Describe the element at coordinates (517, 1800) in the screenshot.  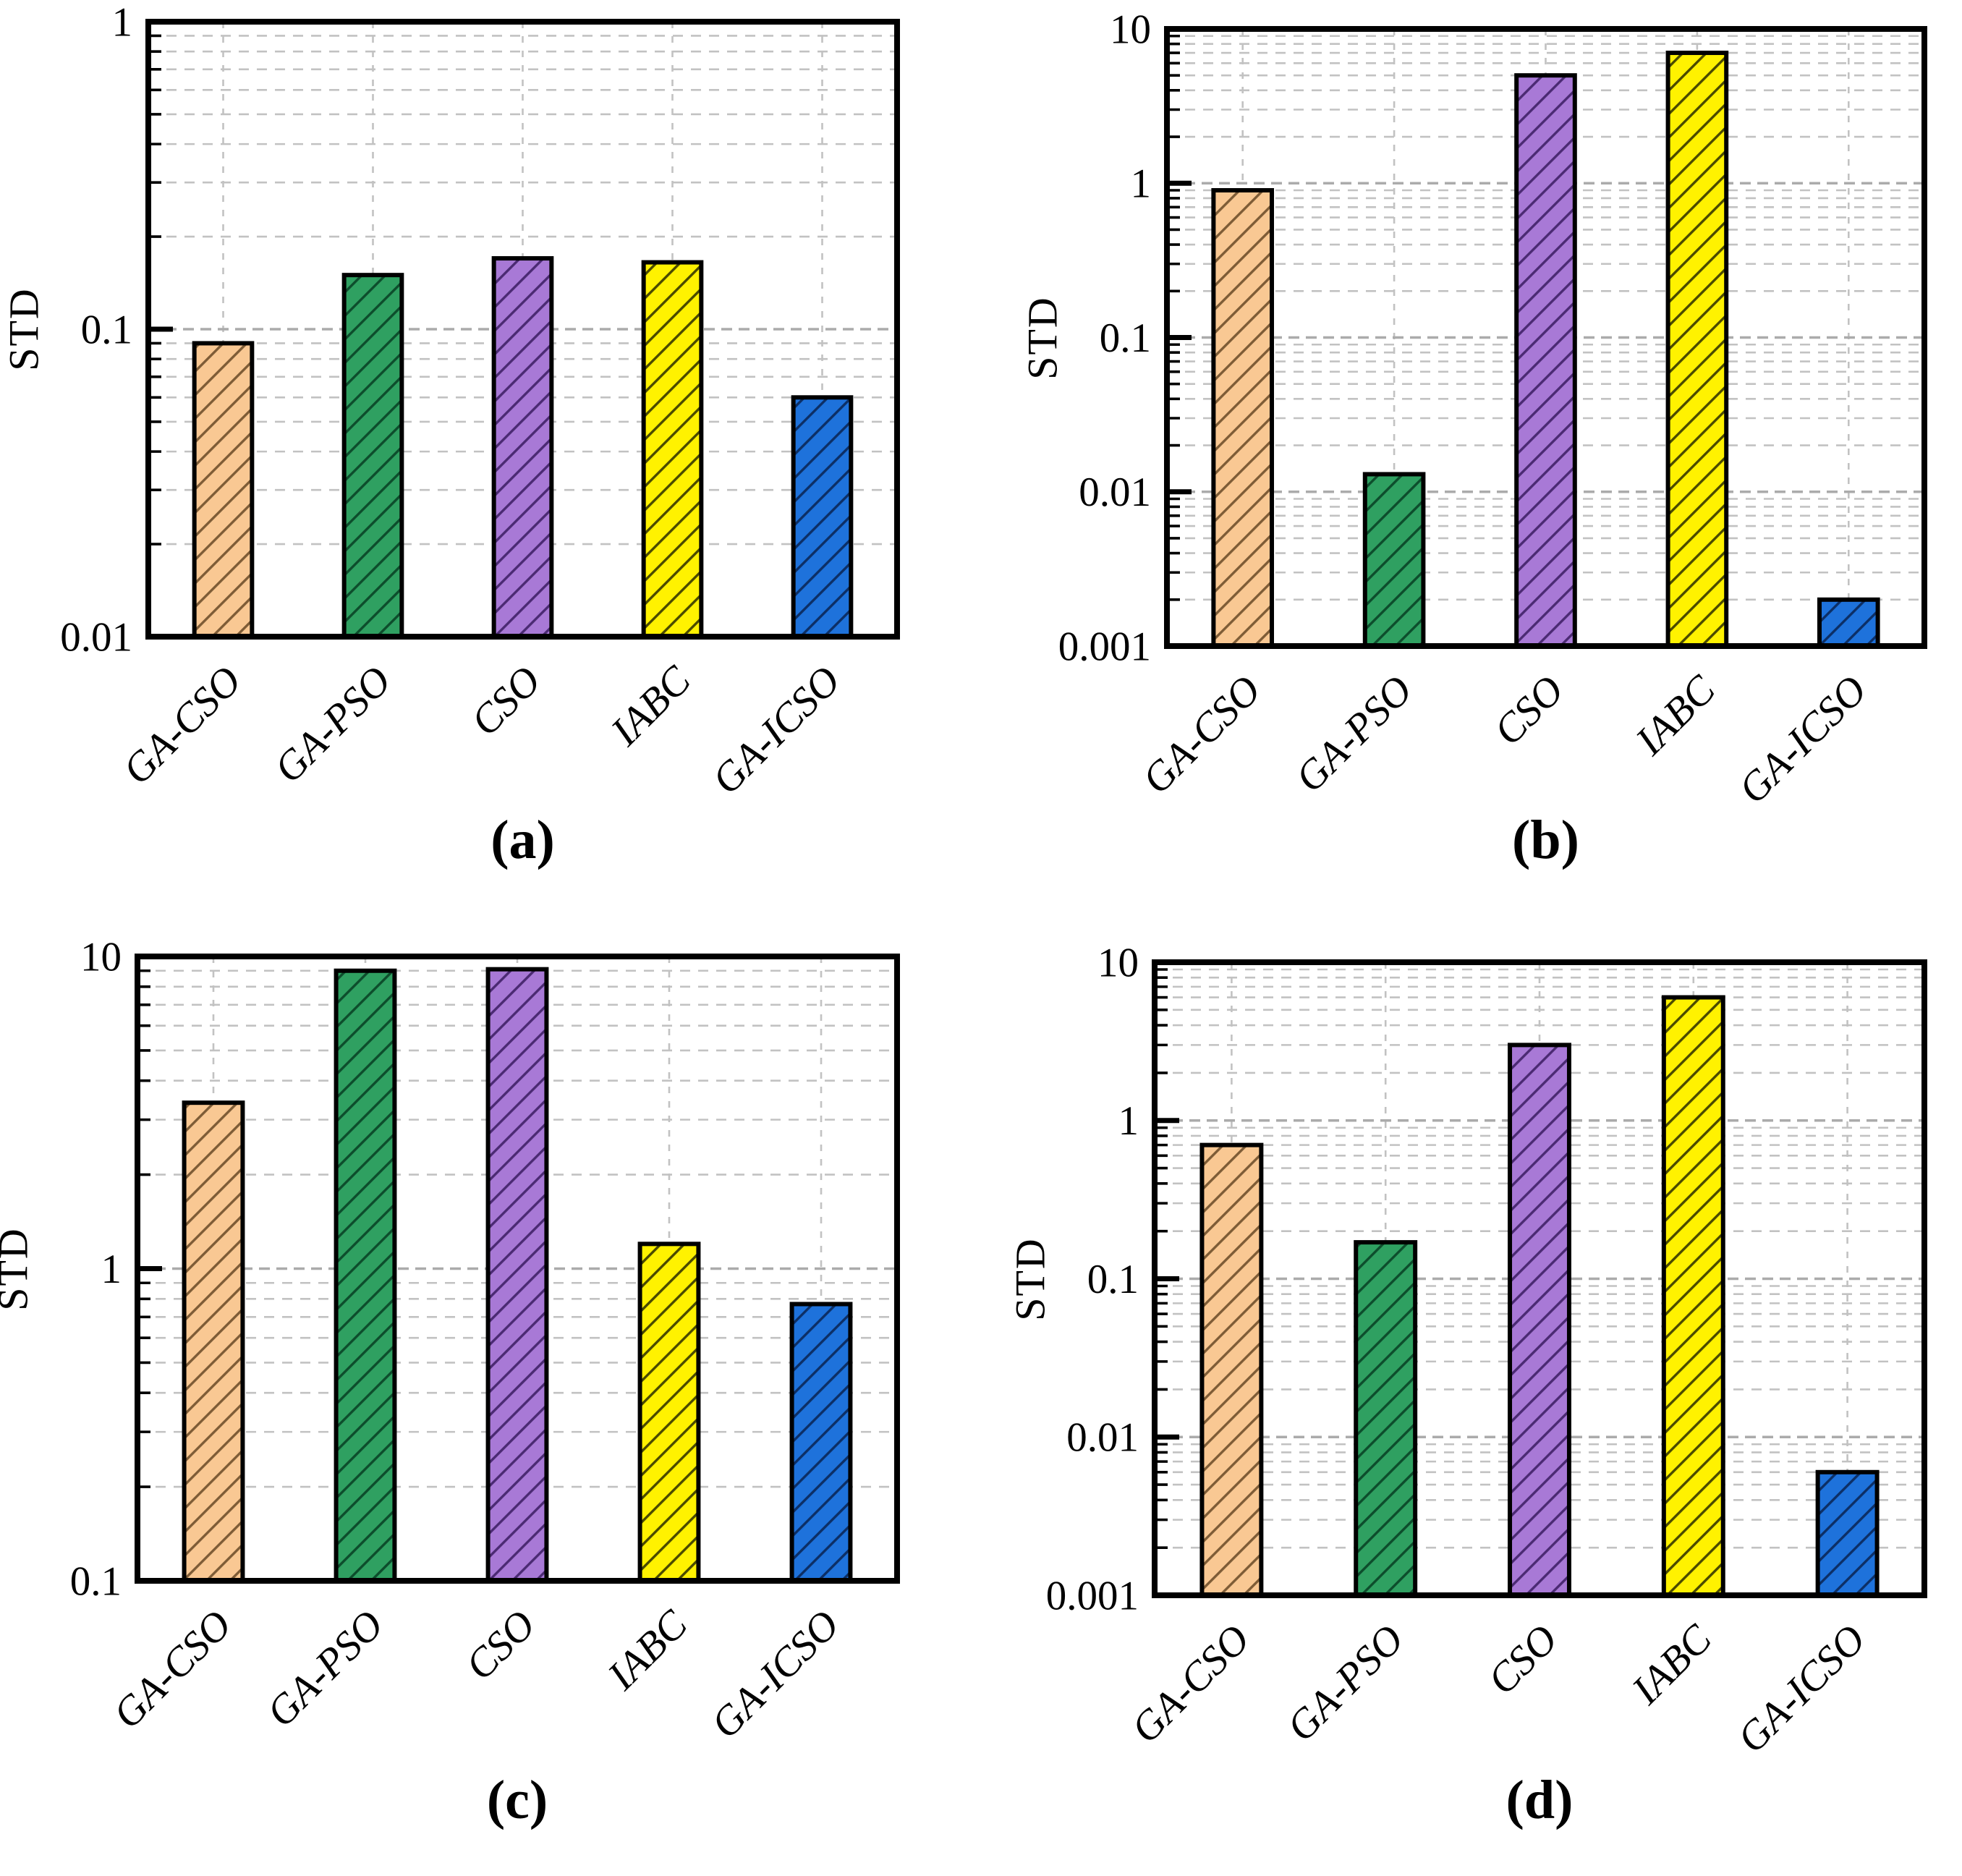
I see `panel-caption-c: (c)` at that location.